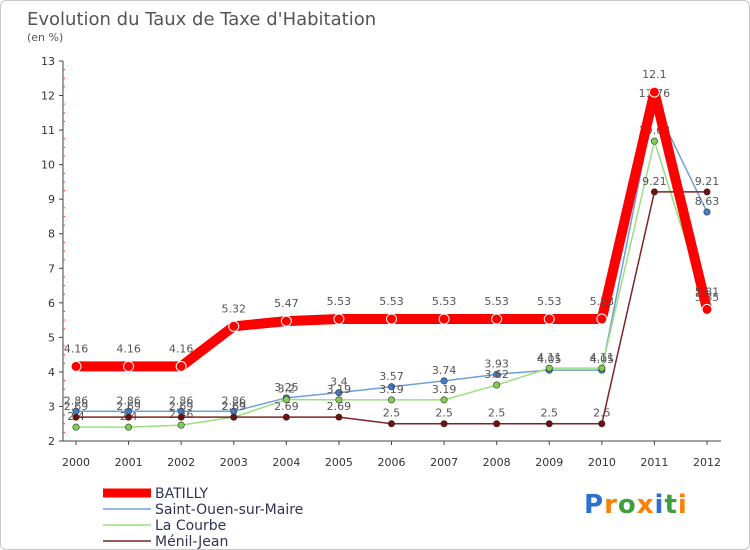  Describe the element at coordinates (48, 61) in the screenshot. I see `y-tick-label: 13` at that location.